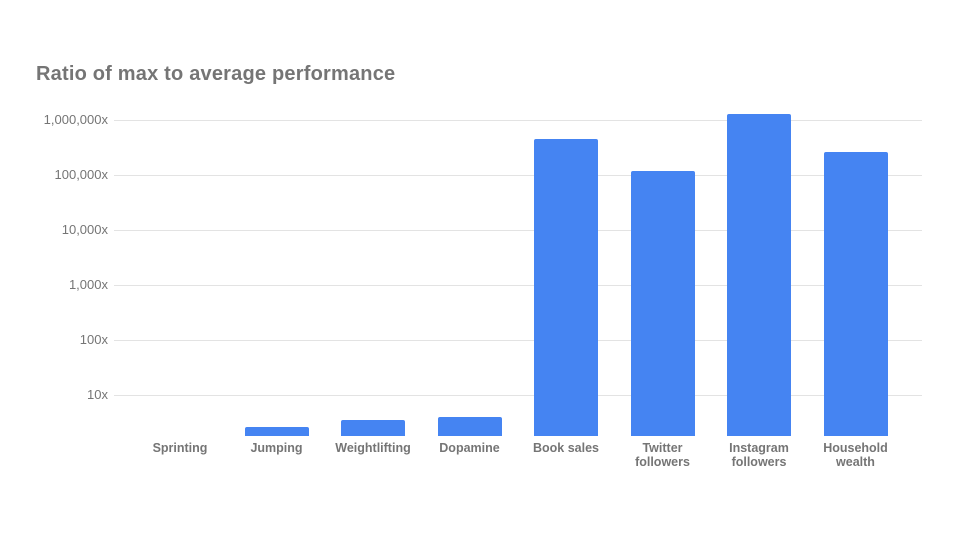  What do you see at coordinates (855, 455) in the screenshot?
I see `x-axis-label-household-wealth: Household wealth` at bounding box center [855, 455].